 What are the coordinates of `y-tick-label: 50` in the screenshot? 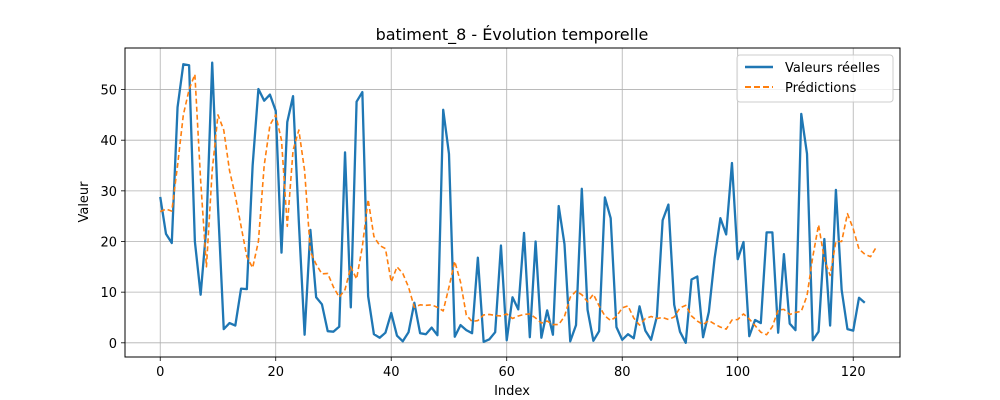 It's located at (108, 91).